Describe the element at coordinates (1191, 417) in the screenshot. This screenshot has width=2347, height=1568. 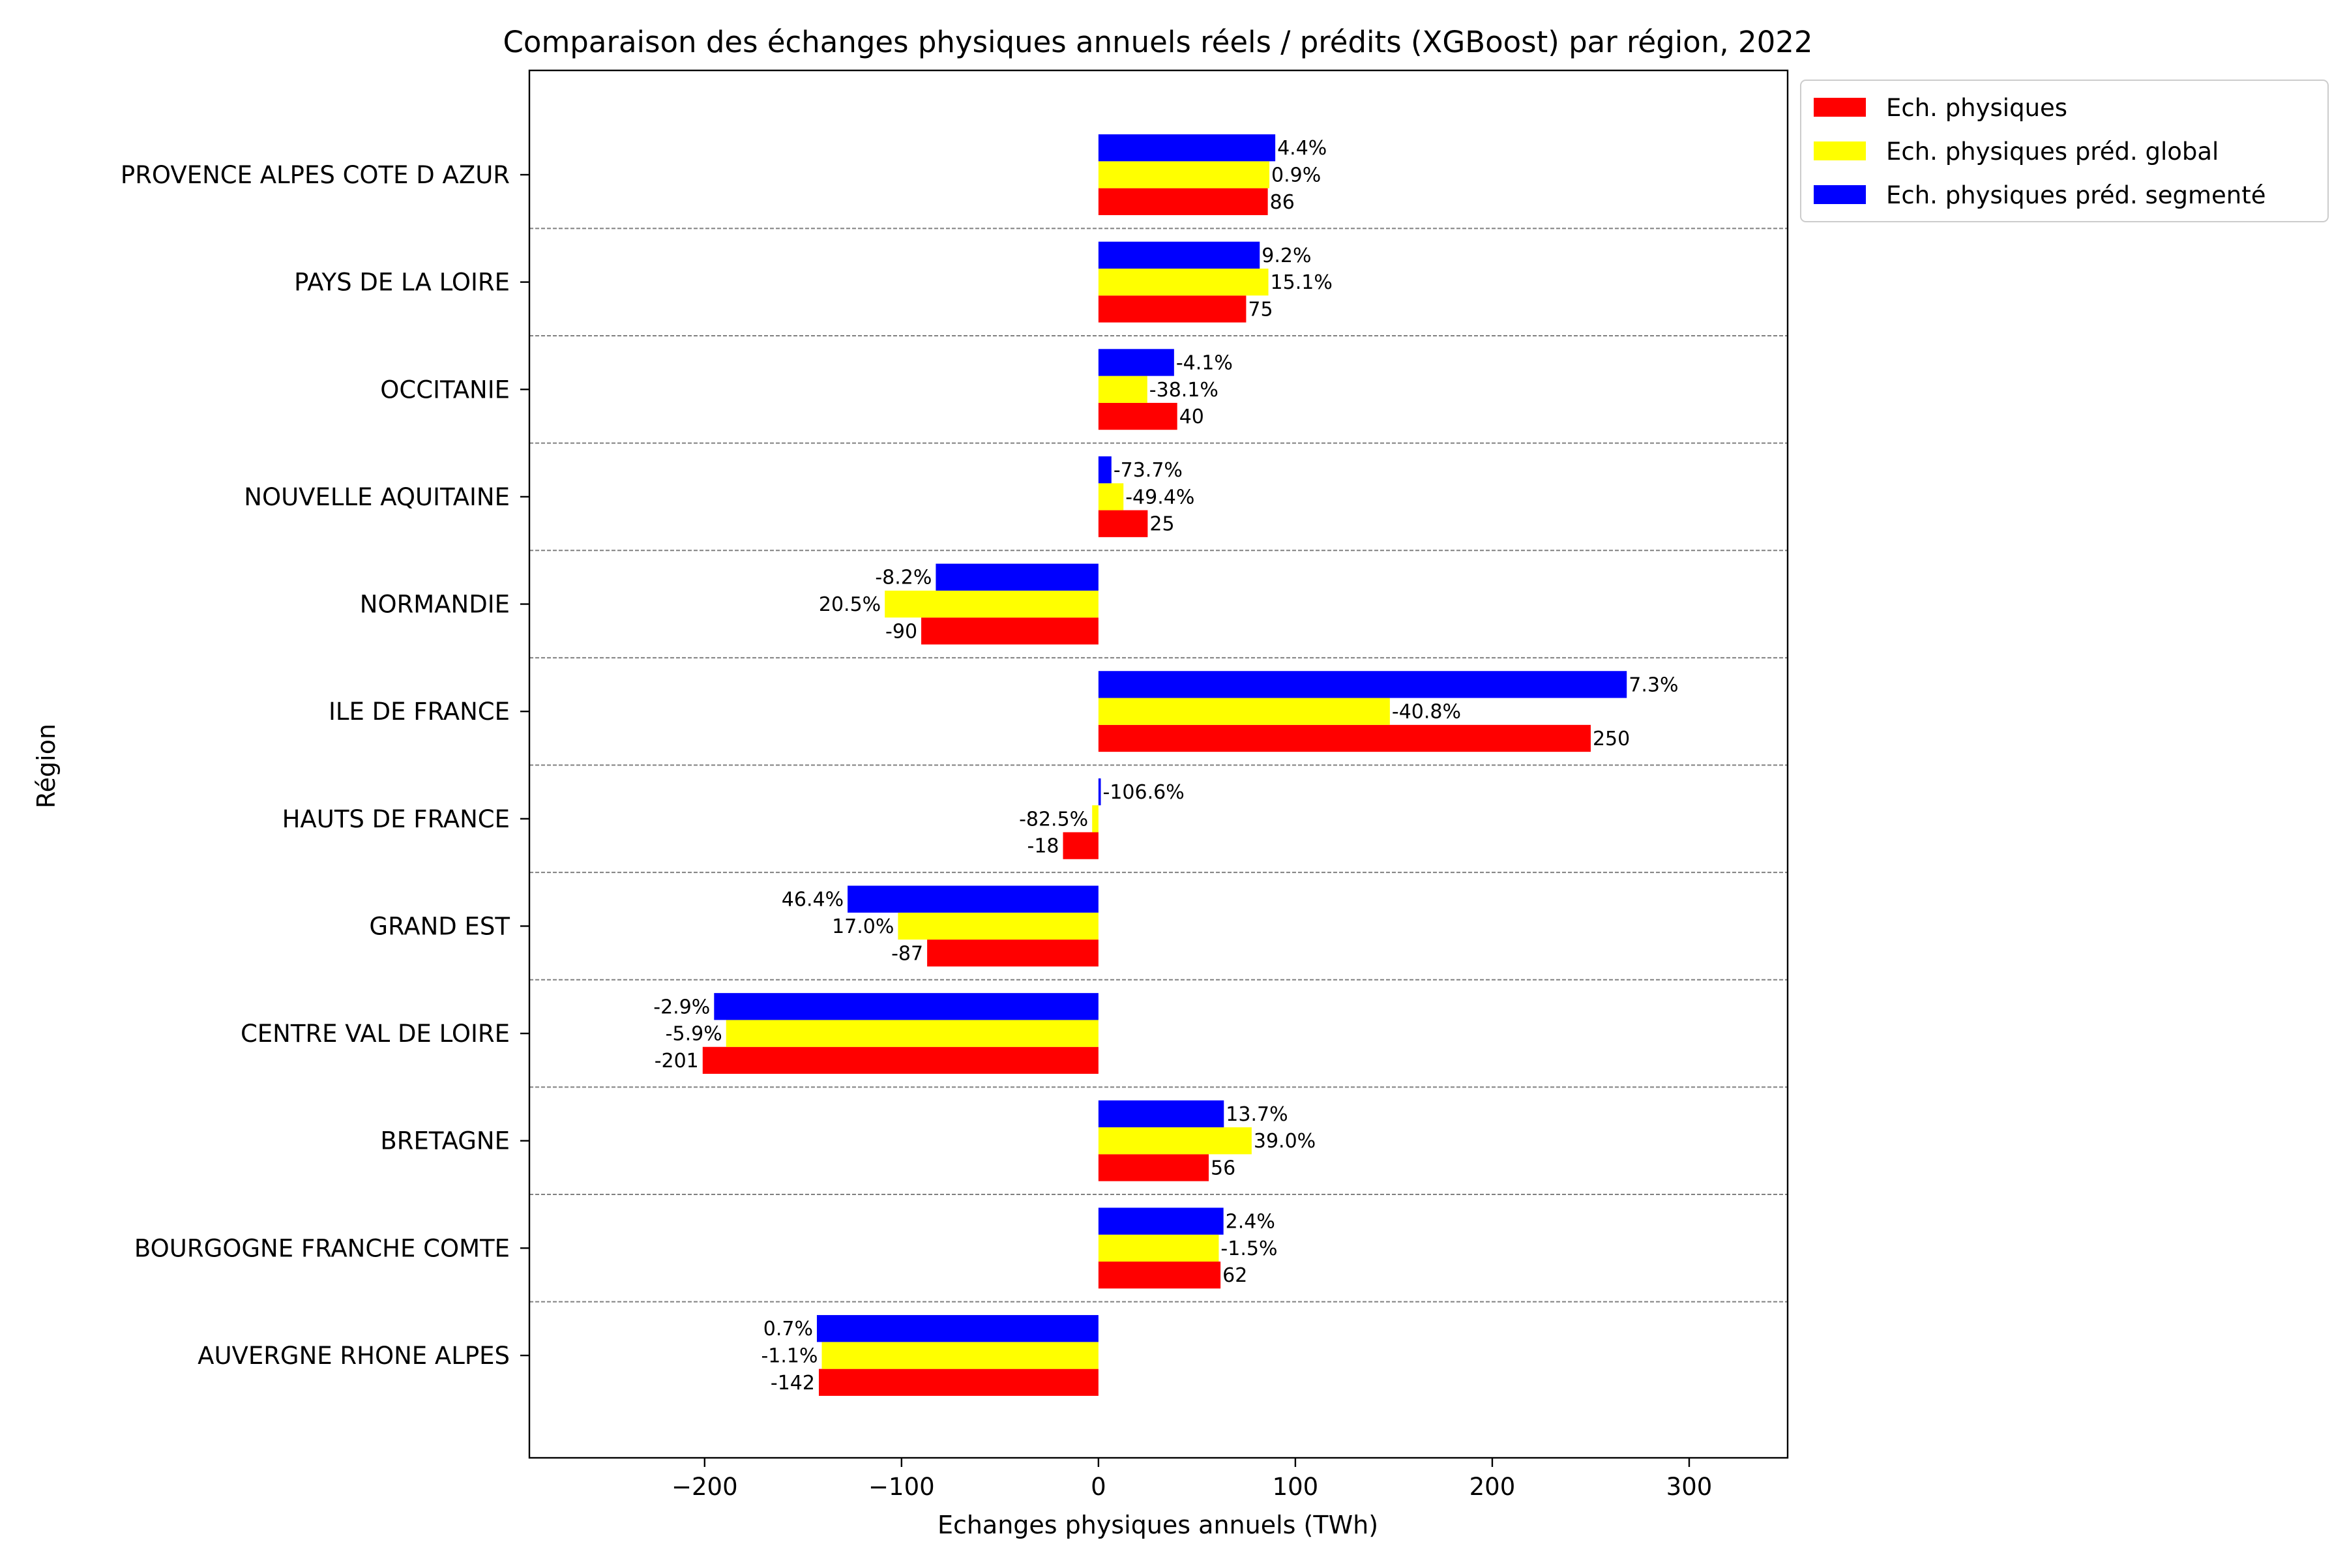
I see `bar-value-label: 40` at that location.